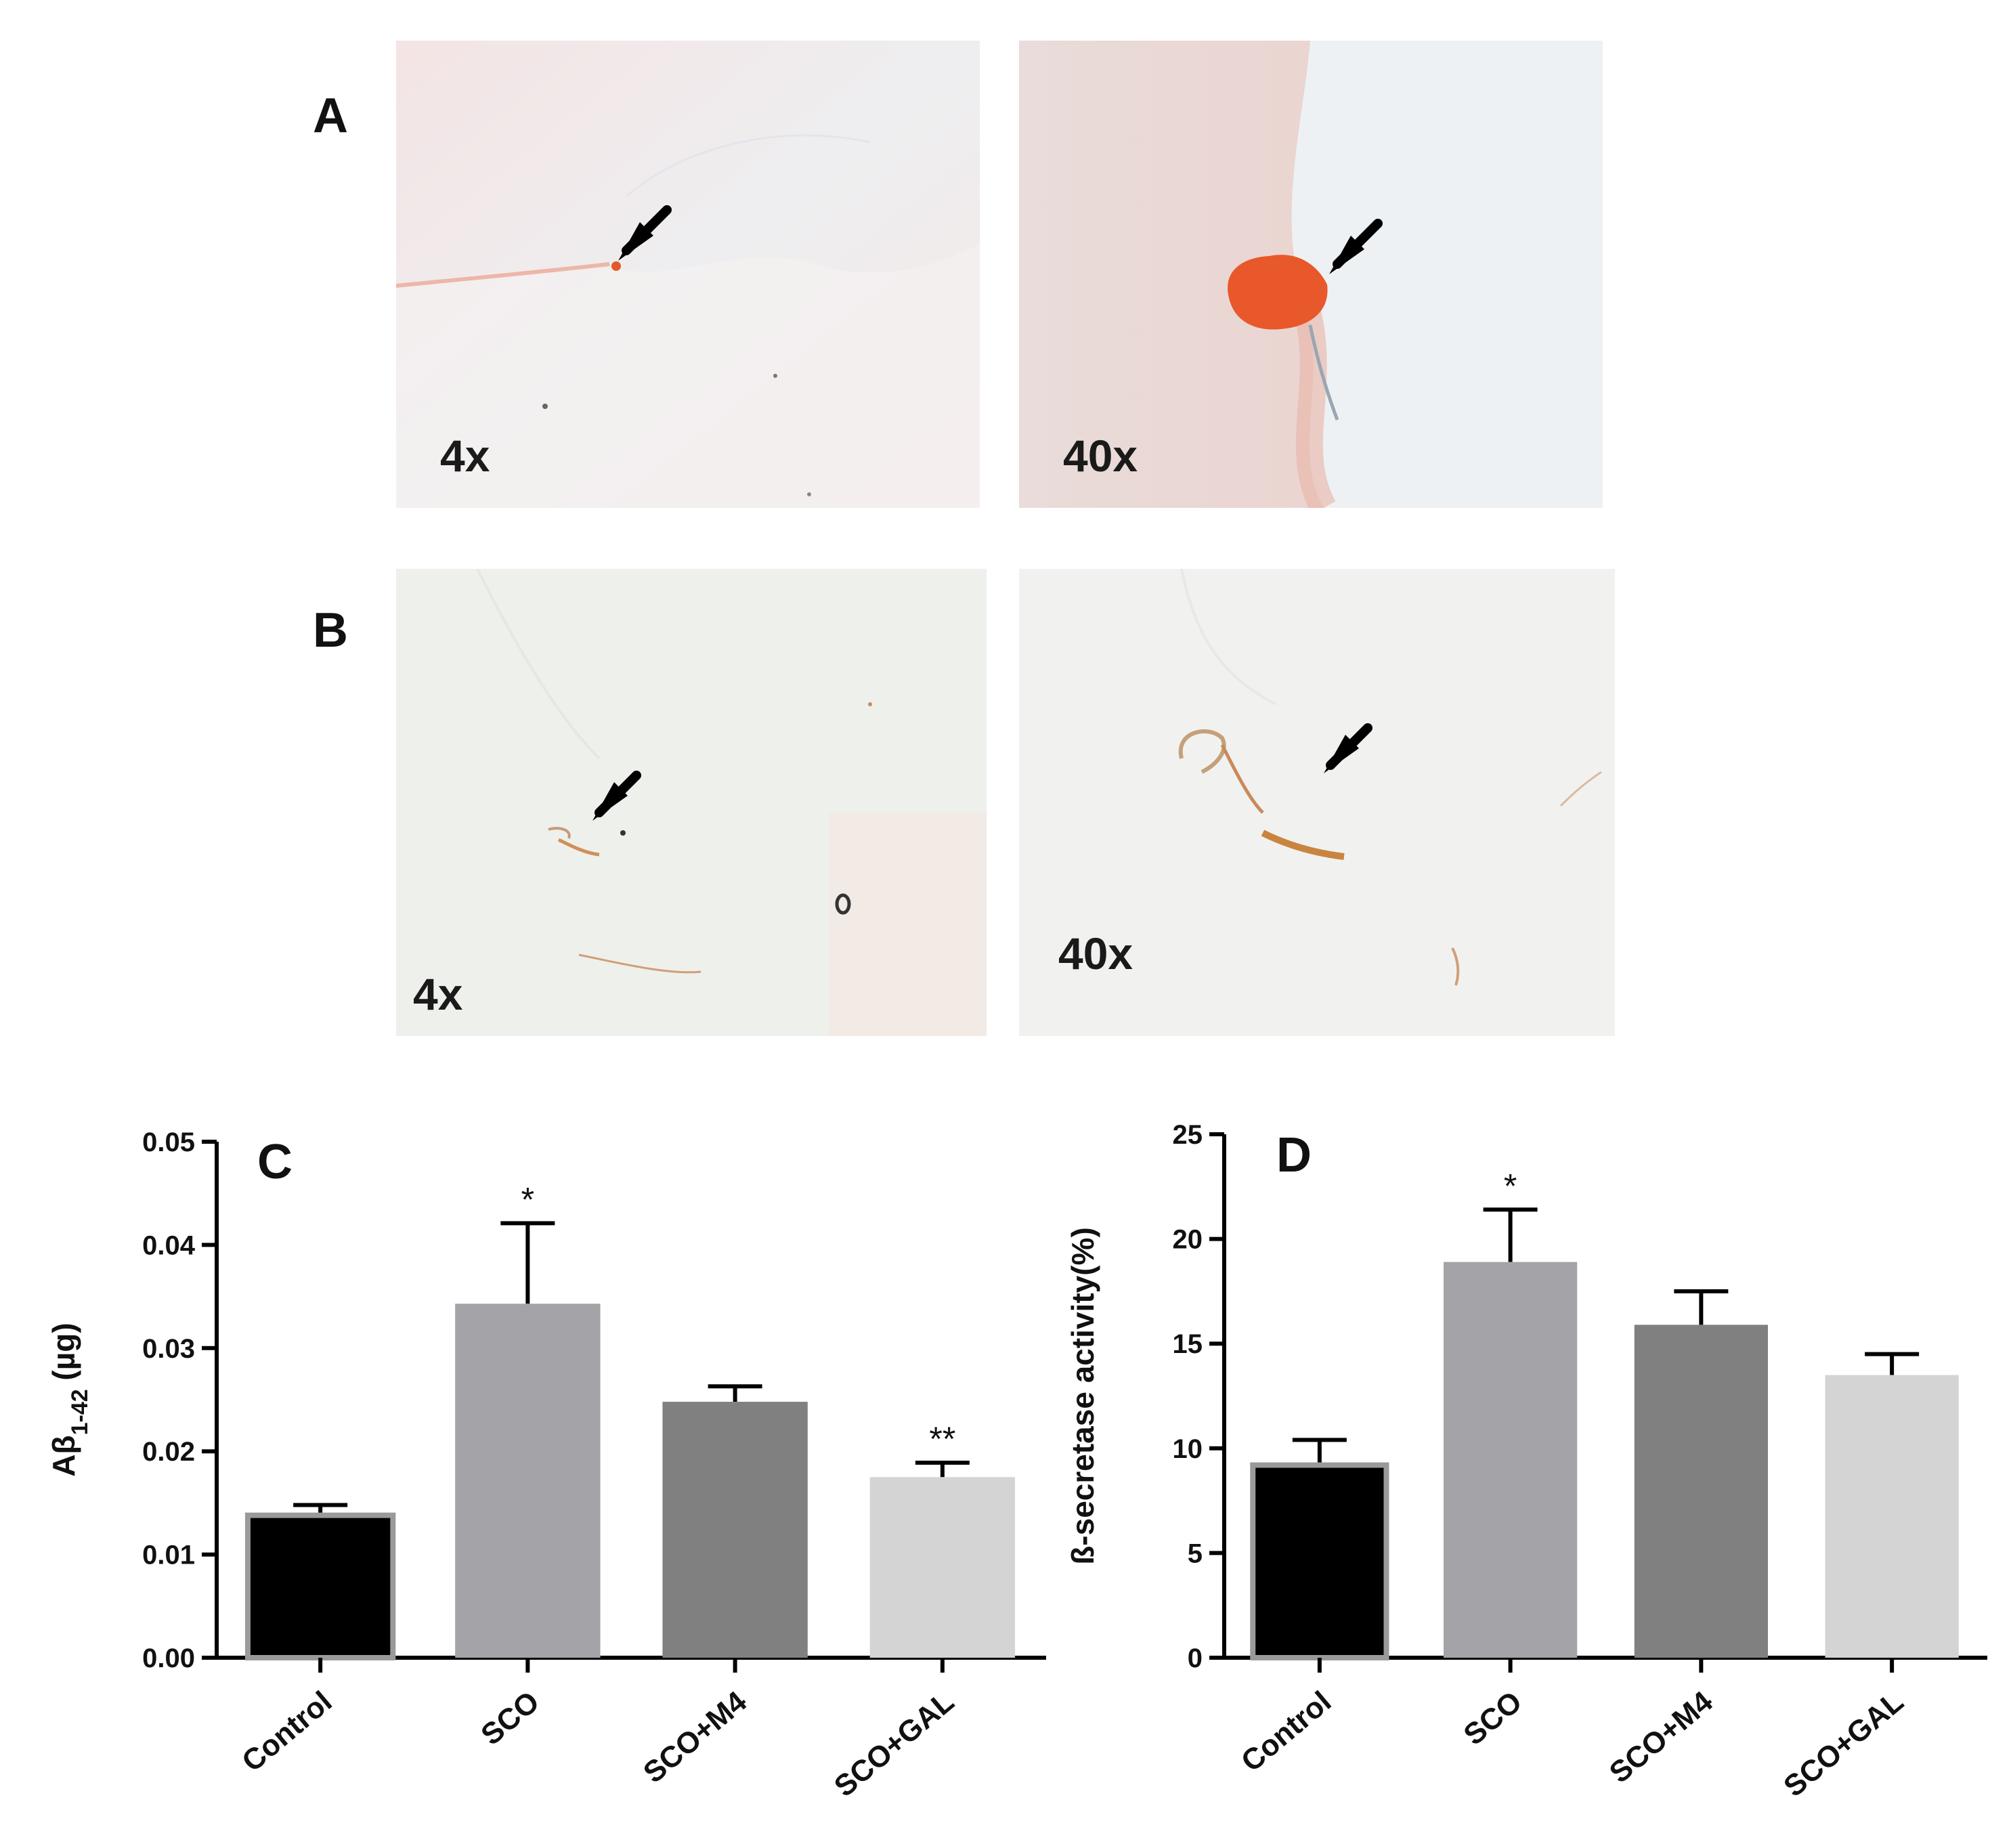  Describe the element at coordinates (275, 1162) in the screenshot. I see `chart-c-panel-label: C` at that location.